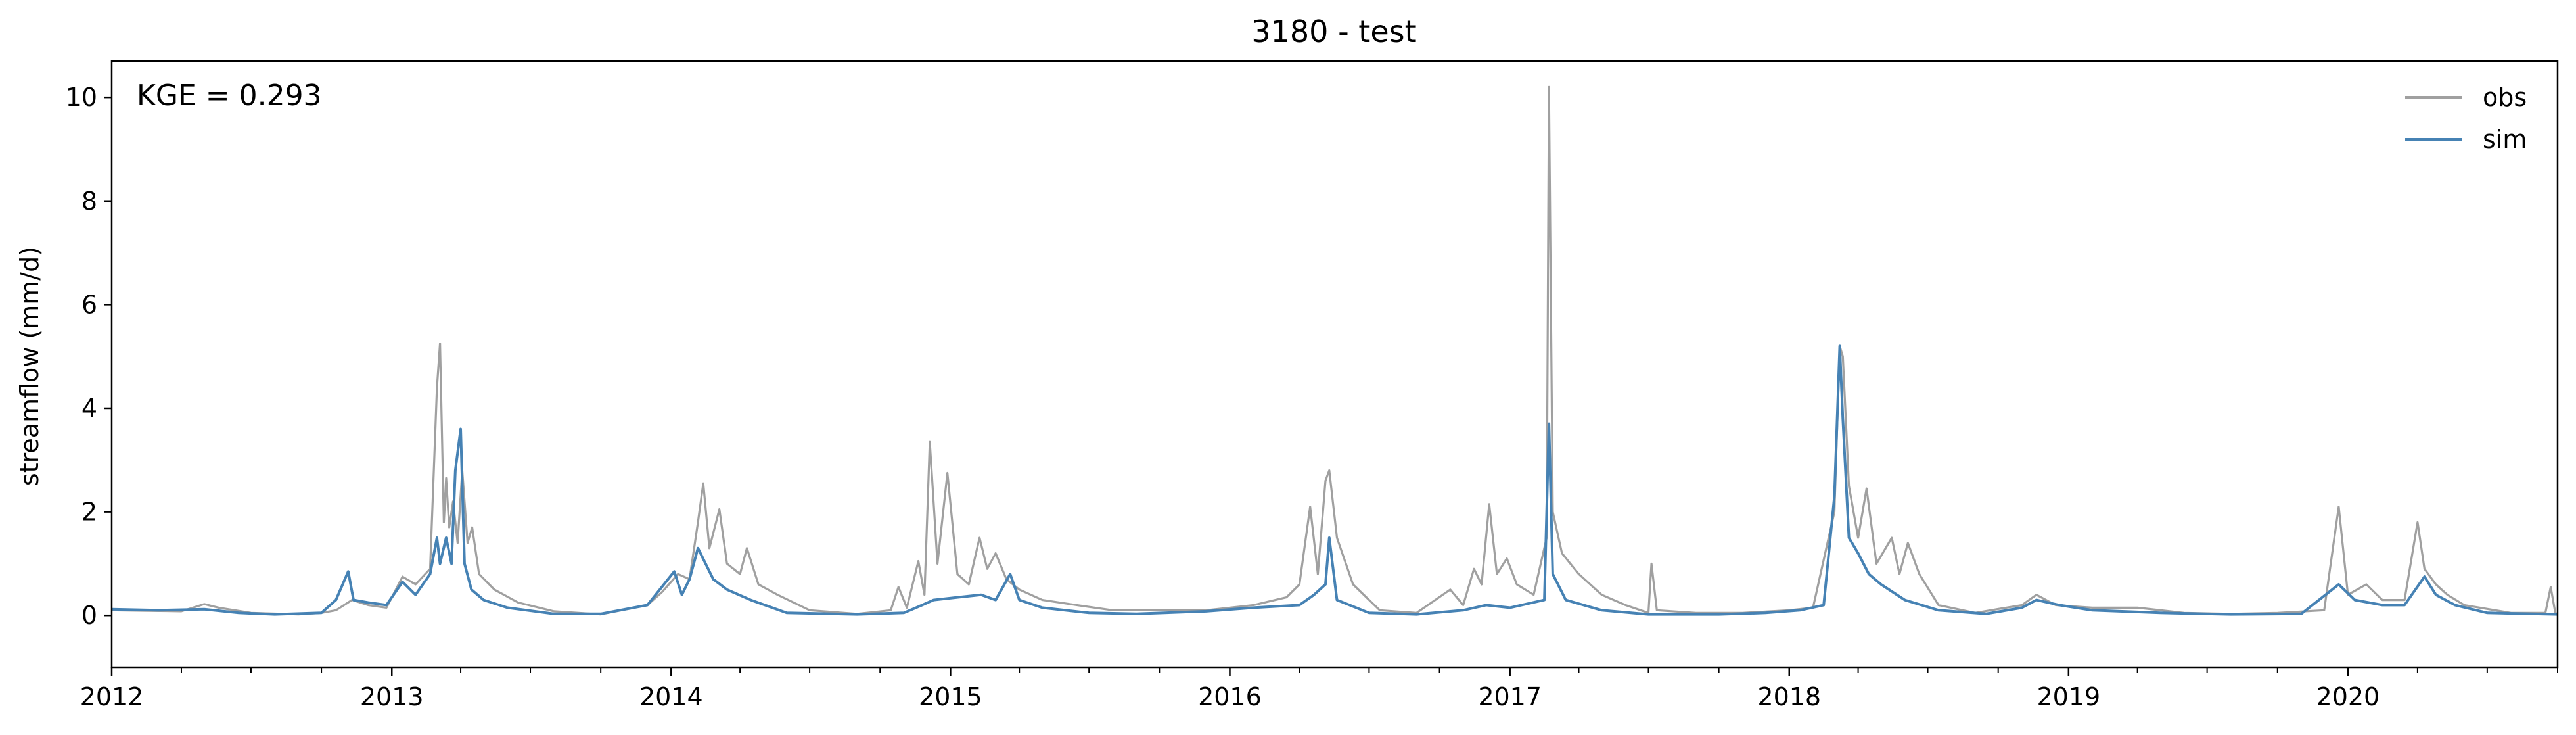  What do you see at coordinates (30, 366) in the screenshot?
I see `y-axis-label: streamflow (mm/d)` at bounding box center [30, 366].